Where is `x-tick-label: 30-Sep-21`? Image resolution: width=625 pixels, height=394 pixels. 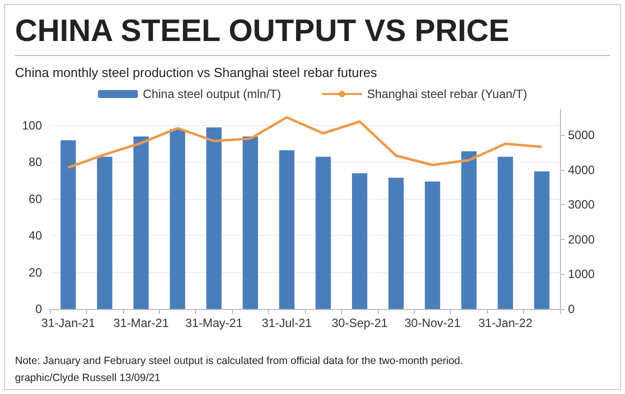
x-tick-label: 30-Sep-21 is located at coordinates (360, 323).